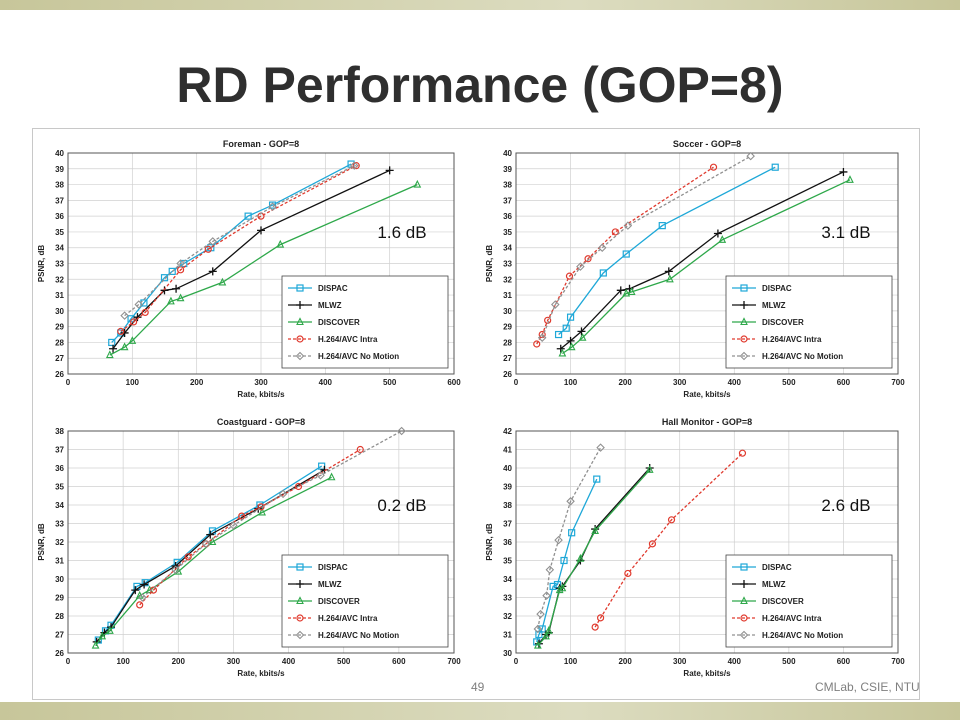  I want to click on y-tick-label: 29, so click(59, 327).